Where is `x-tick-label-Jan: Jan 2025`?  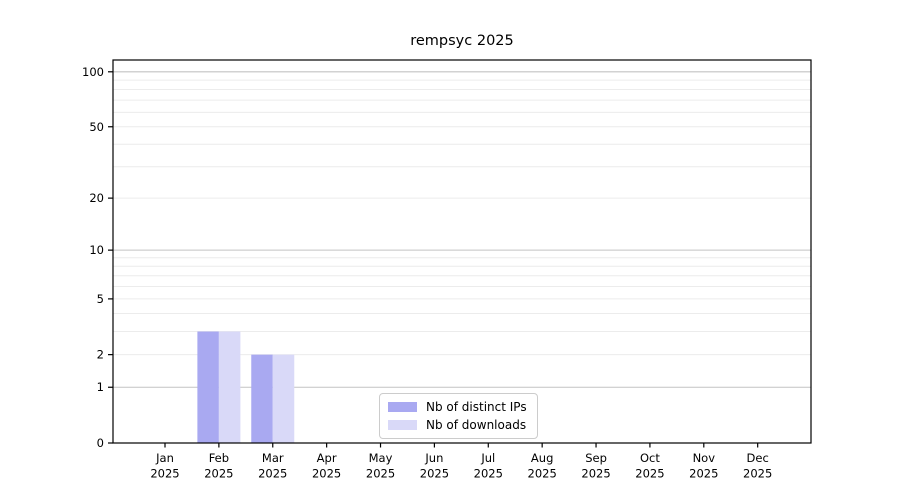
x-tick-label-Jan: Jan 2025 is located at coordinates (164, 466).